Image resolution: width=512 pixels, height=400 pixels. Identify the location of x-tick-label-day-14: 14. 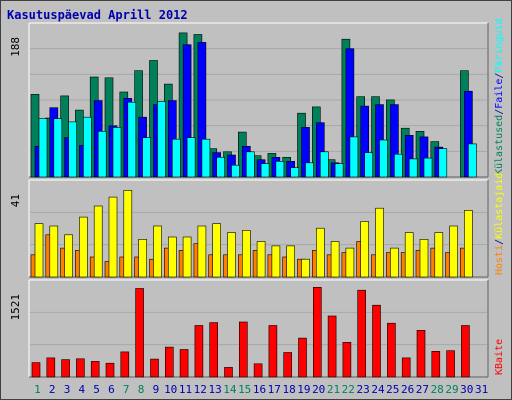
(230, 389).